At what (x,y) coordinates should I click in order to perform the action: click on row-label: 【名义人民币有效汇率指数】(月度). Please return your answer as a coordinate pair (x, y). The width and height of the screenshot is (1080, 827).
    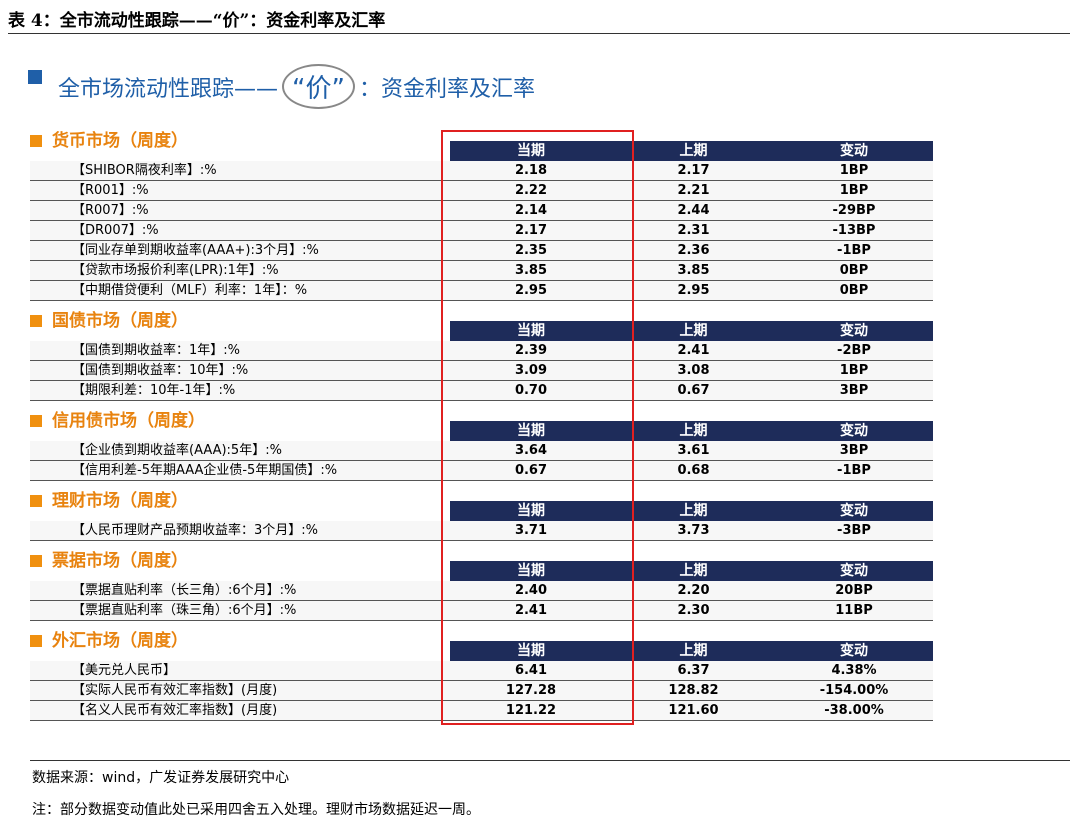
    Looking at the image, I should click on (175, 710).